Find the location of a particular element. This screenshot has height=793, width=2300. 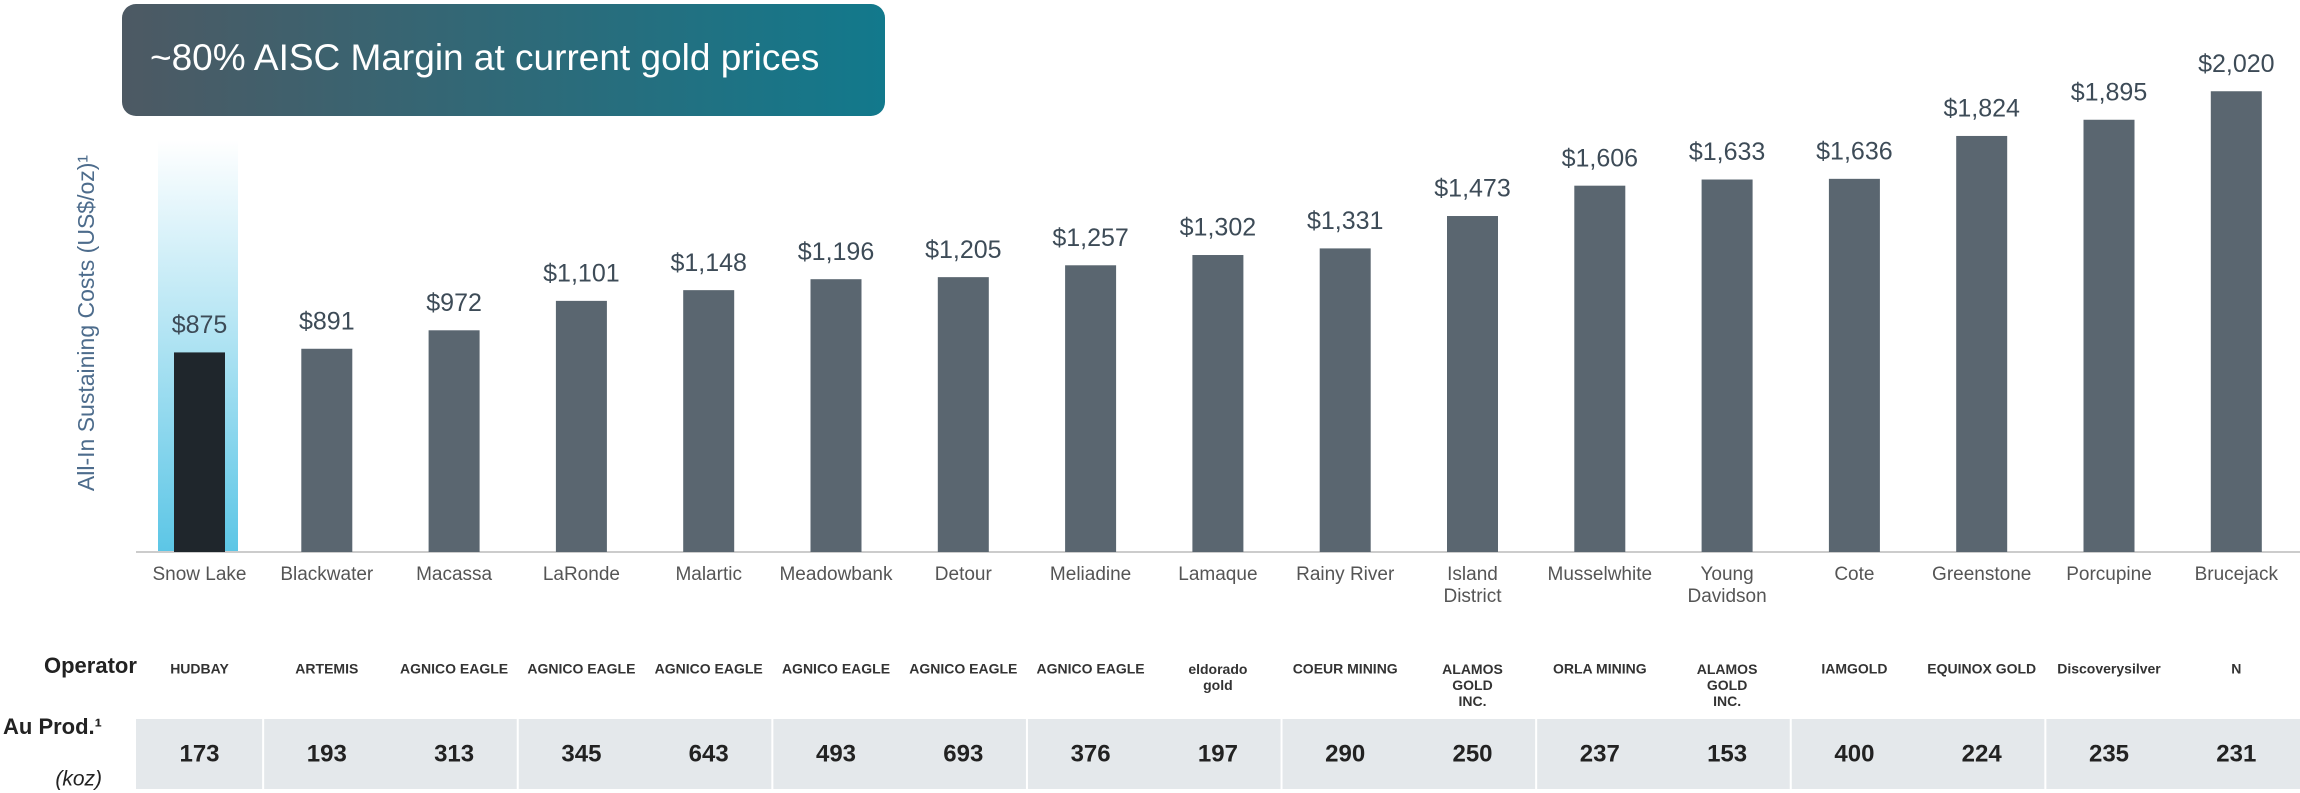

title-box is located at coordinates (503, 60).